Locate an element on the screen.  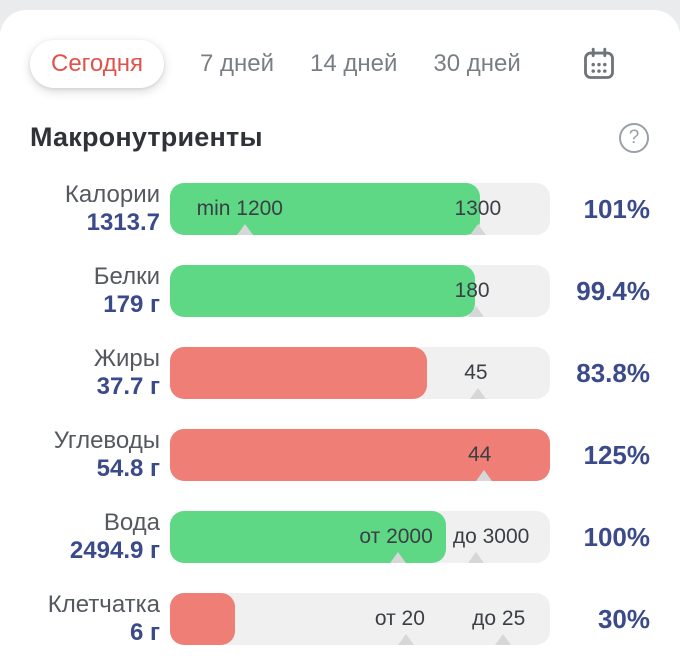
help-icon: ? is located at coordinates (634, 137).